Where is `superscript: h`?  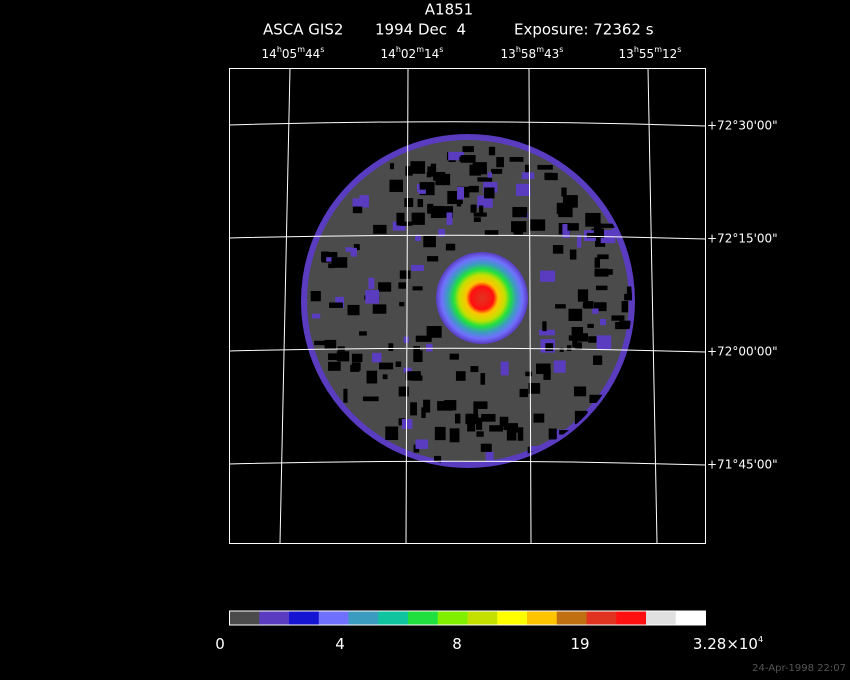
superscript: h is located at coordinates (636, 49).